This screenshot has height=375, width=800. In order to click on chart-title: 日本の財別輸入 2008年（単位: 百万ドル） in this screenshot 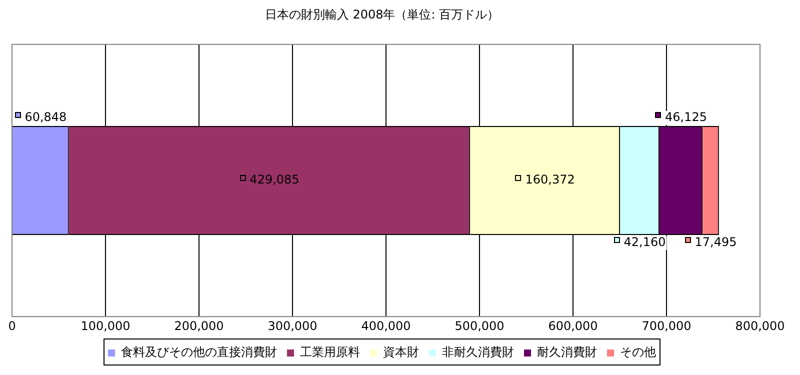, I will do `click(382, 14)`.